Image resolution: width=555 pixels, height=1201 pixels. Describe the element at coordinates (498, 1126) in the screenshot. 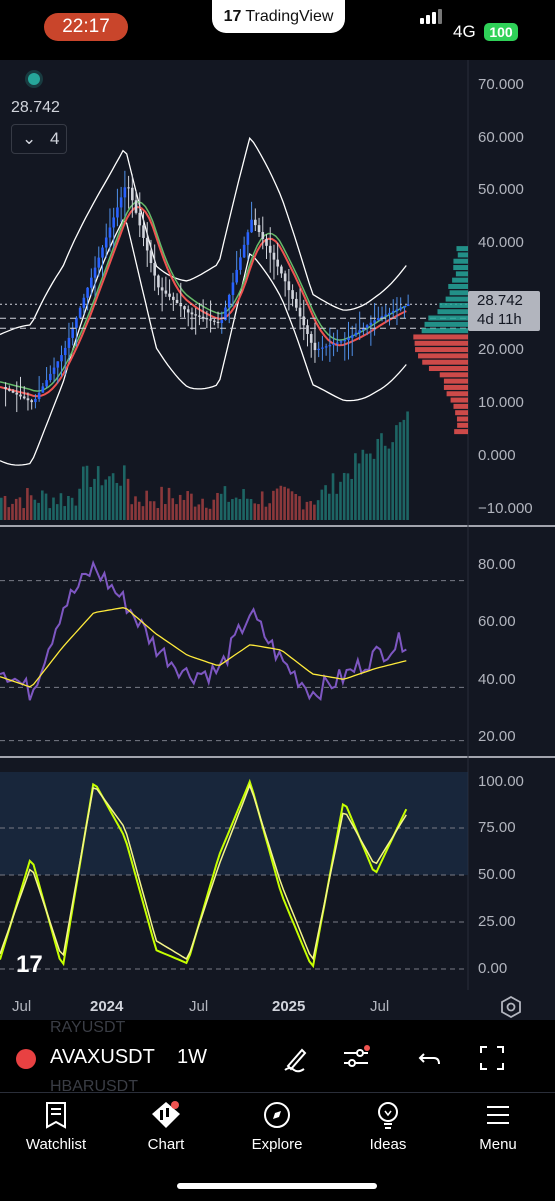

I see `tab-menu: Menu` at that location.